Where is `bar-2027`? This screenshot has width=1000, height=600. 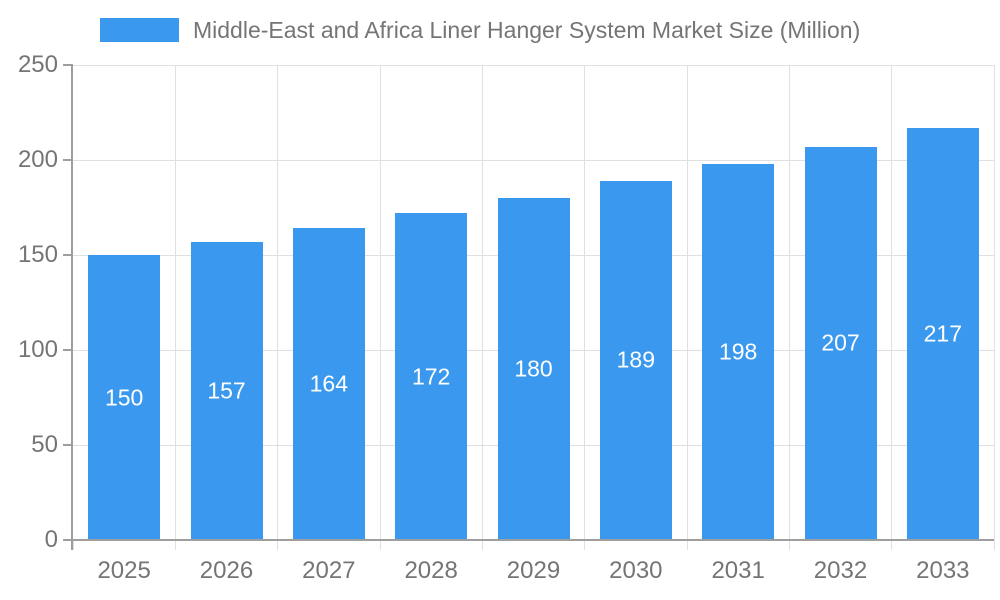
bar-2027 is located at coordinates (328, 383).